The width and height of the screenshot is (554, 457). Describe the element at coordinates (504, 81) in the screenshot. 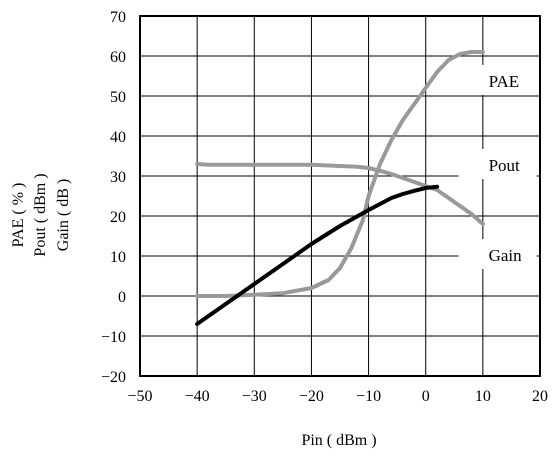

I see `series-label-pae: PAE` at that location.